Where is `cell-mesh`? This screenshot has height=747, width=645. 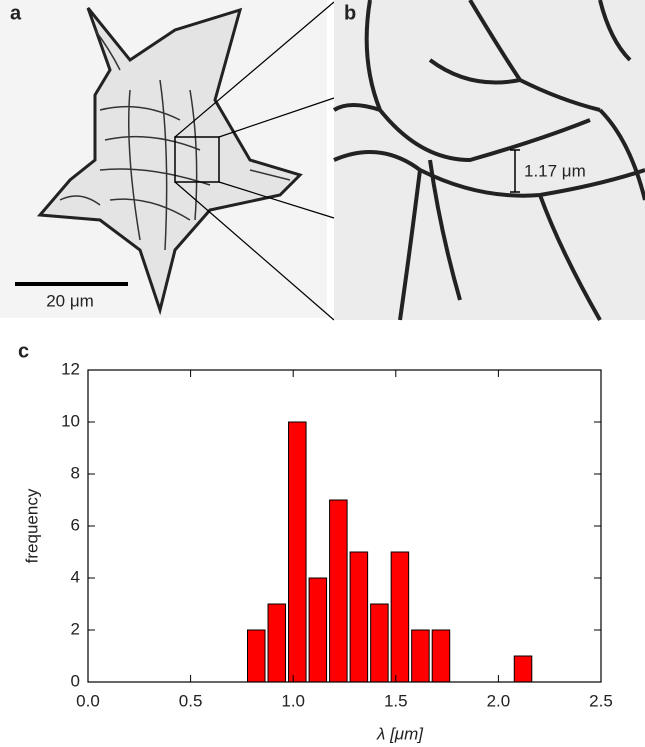 cell-mesh is located at coordinates (175, 140).